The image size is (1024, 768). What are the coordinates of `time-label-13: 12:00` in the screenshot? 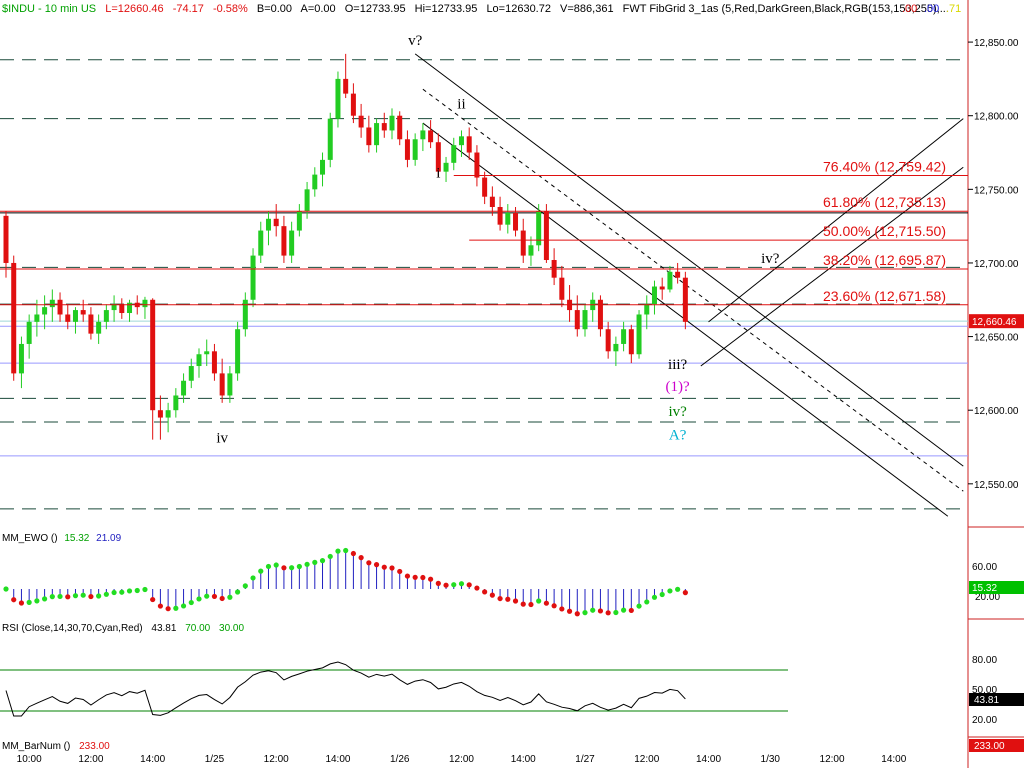 It's located at (832, 759).